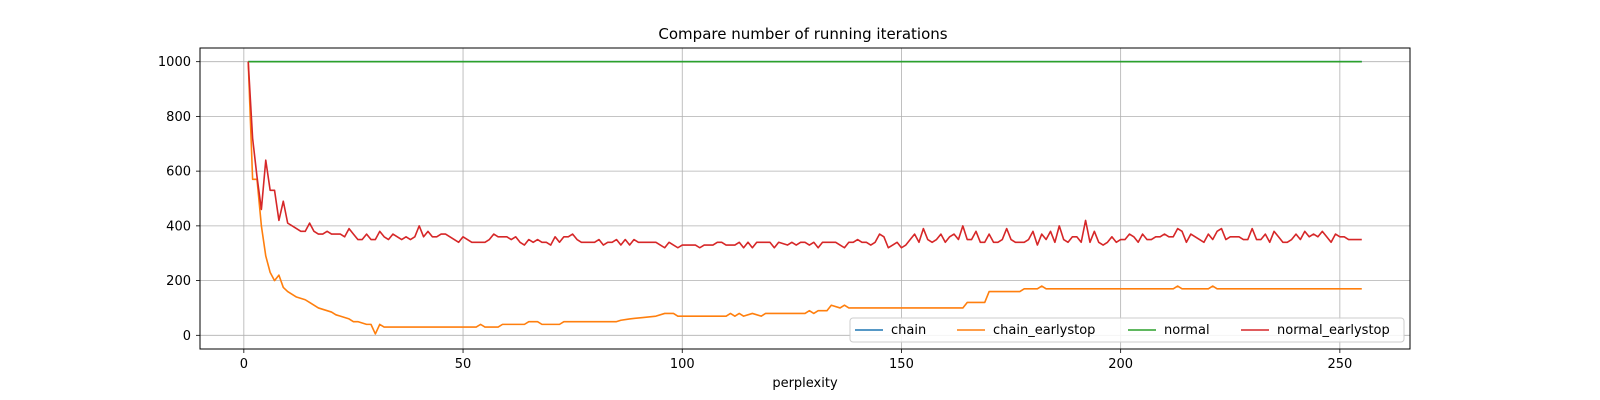 The height and width of the screenshot is (400, 1600). I want to click on x-tick-label: 150, so click(901, 364).